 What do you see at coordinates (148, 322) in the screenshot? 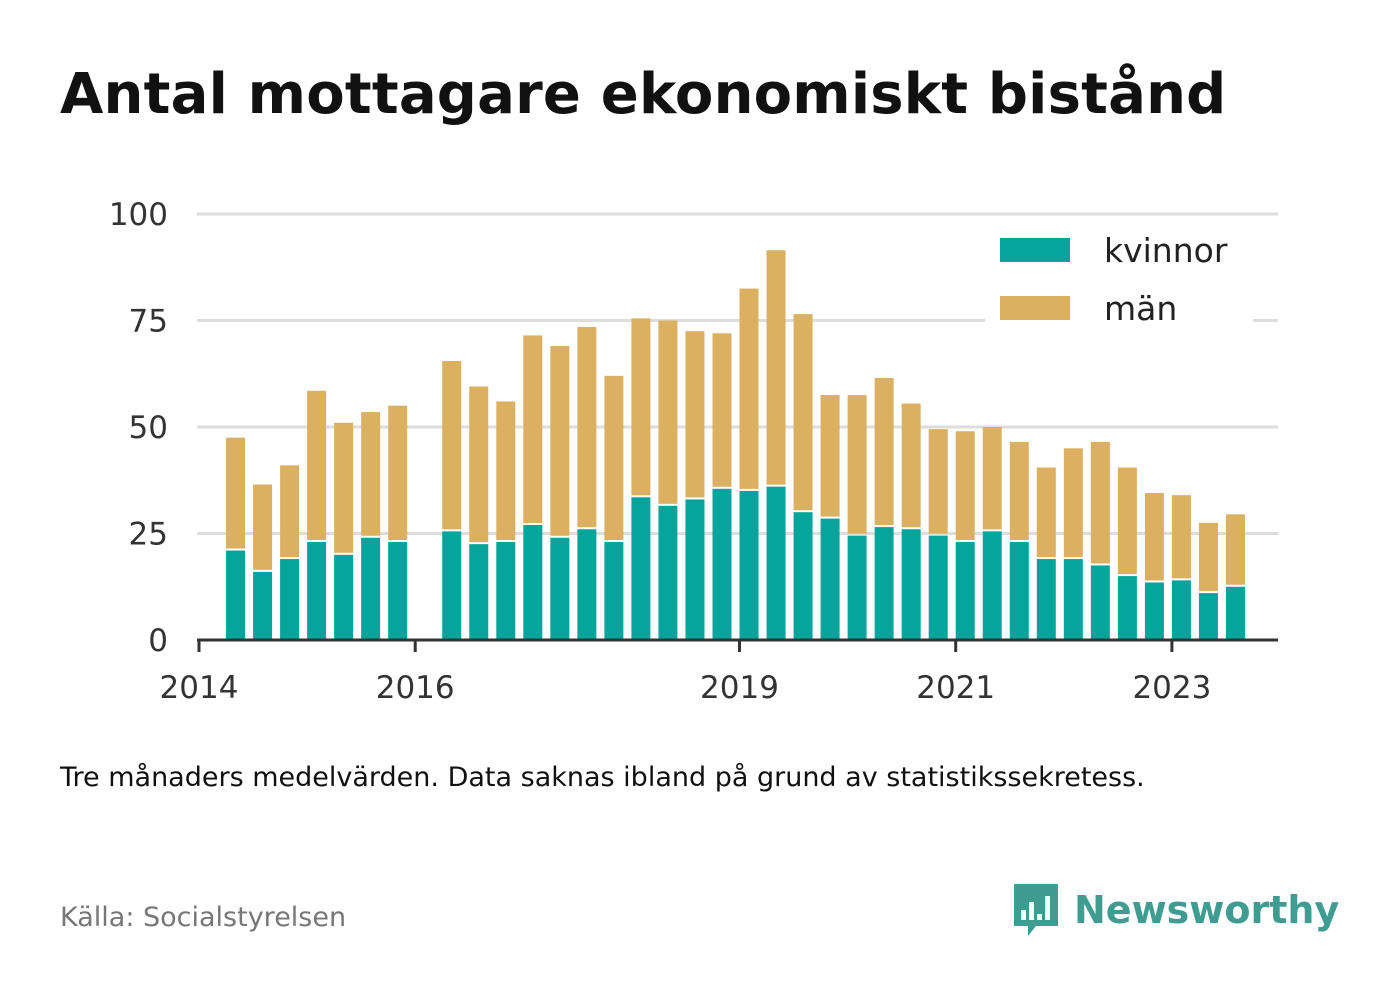
I see `y-tick-label: 75` at bounding box center [148, 322].